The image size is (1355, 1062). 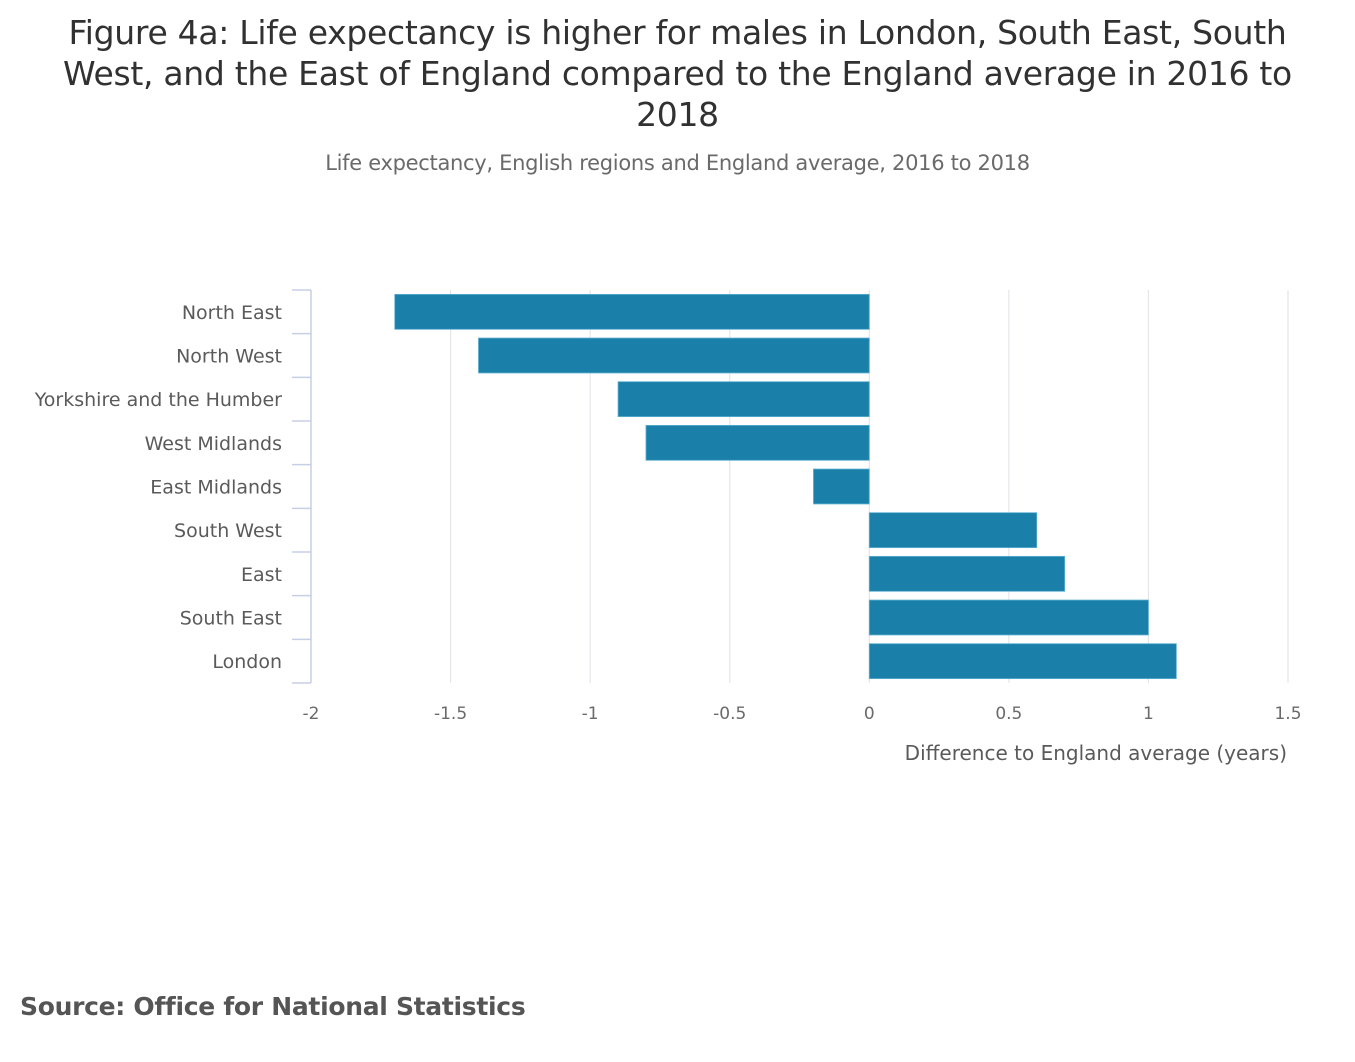 What do you see at coordinates (1008, 714) in the screenshot?
I see `x-tick-label: 0.5` at bounding box center [1008, 714].